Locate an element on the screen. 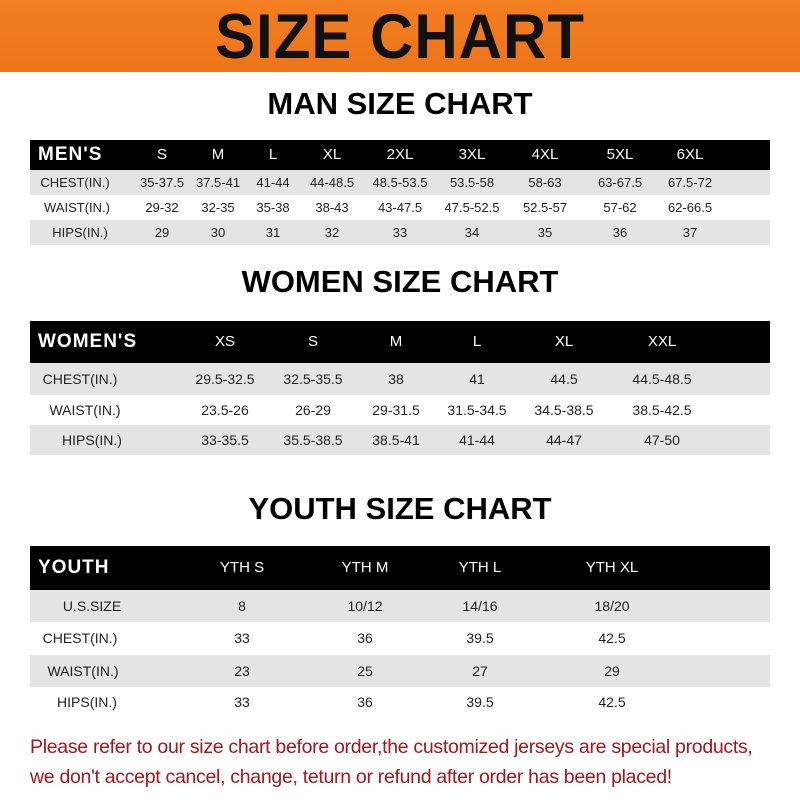 This screenshot has height=800, width=800. size-header-cell: 5XL is located at coordinates (620, 154).